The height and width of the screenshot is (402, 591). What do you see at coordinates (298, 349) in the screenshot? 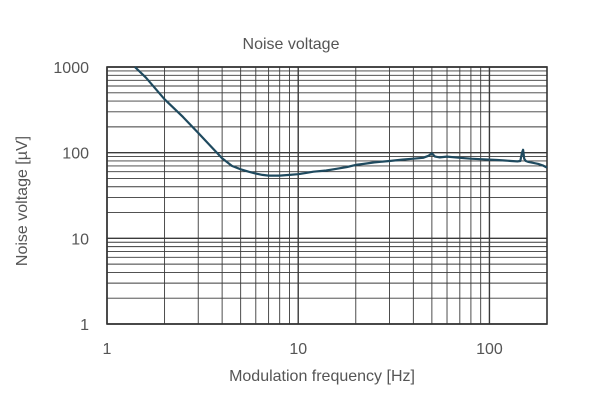
I see `x-tick-label: 10` at bounding box center [298, 349].